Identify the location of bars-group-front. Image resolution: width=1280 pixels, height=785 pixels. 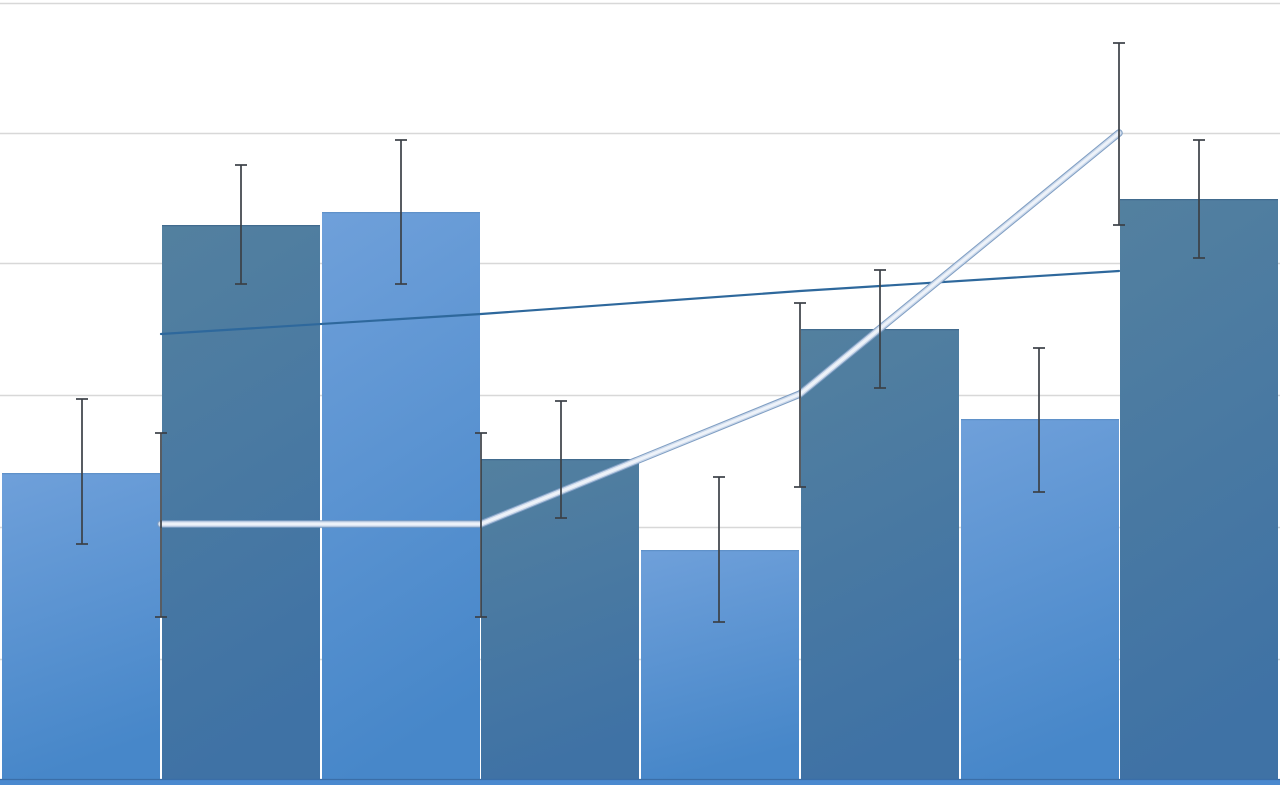
(1199, 489).